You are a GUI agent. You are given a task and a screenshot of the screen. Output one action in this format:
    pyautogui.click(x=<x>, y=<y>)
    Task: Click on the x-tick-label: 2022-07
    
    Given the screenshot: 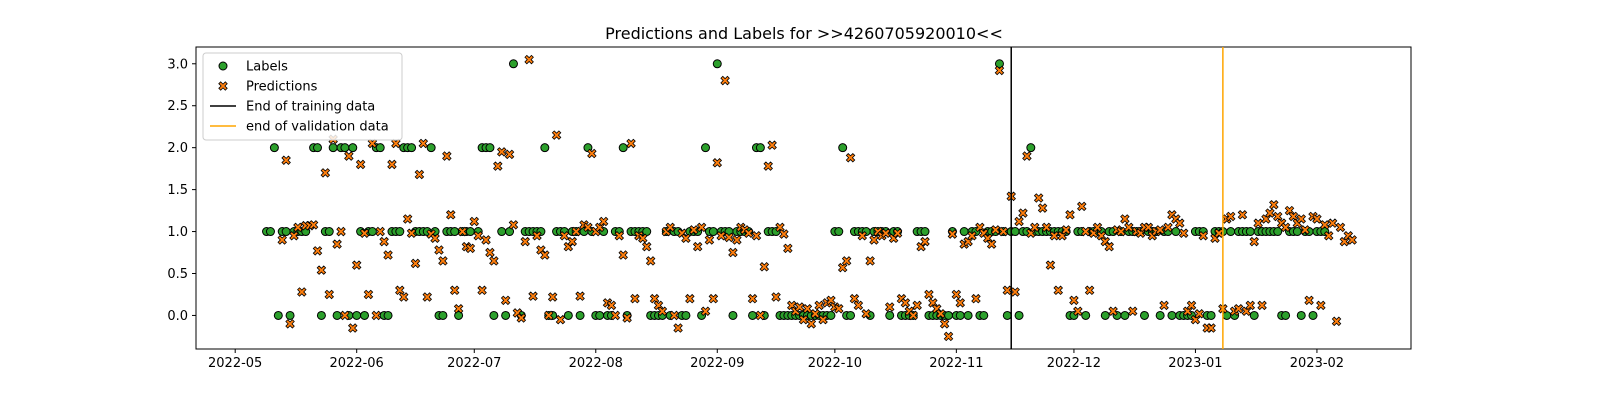 What is the action you would take?
    pyautogui.click(x=474, y=363)
    